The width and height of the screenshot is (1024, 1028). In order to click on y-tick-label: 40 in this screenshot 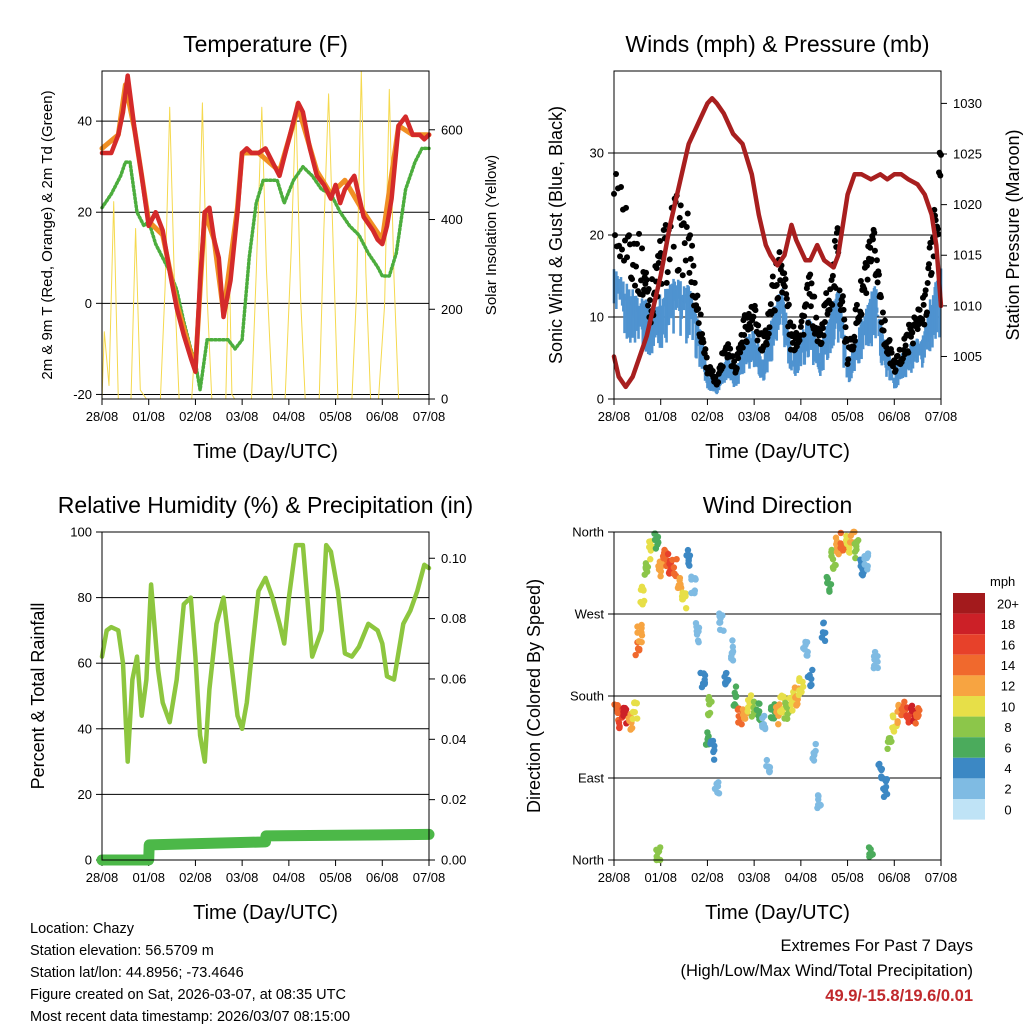, I will do `click(85, 728)`.